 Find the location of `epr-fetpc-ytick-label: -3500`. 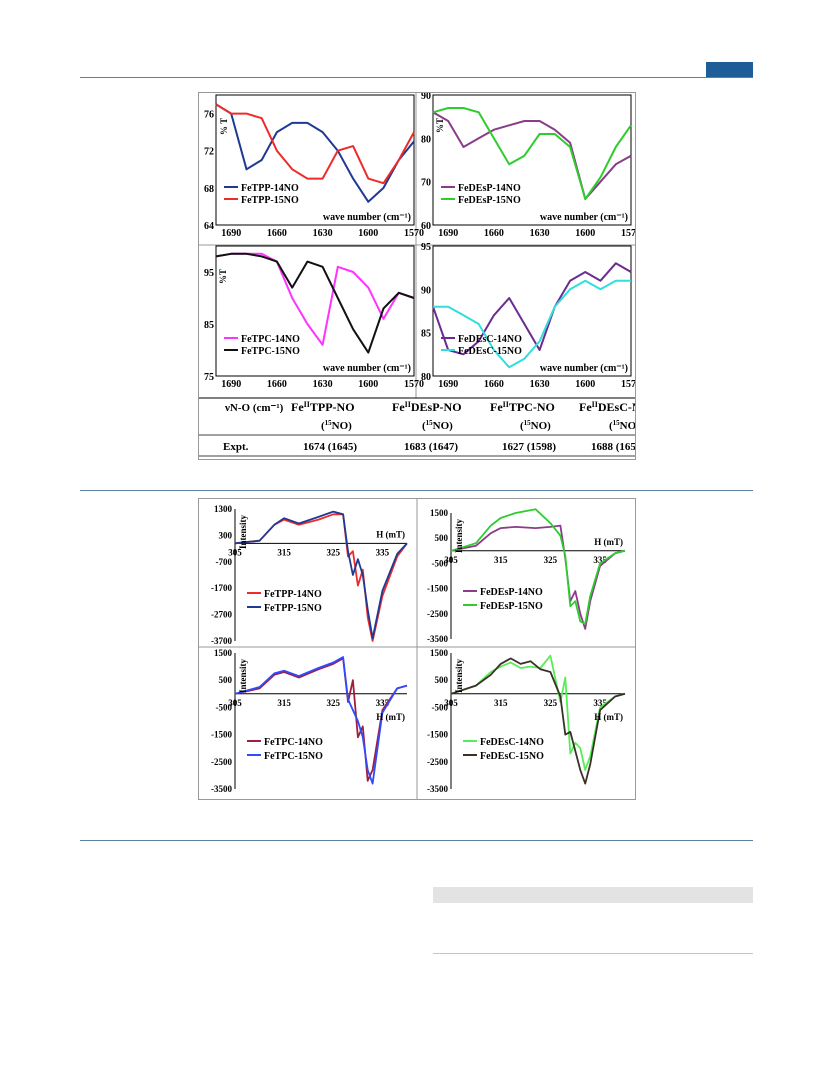

epr-fetpc-ytick-label: -3500 is located at coordinates (221, 789).